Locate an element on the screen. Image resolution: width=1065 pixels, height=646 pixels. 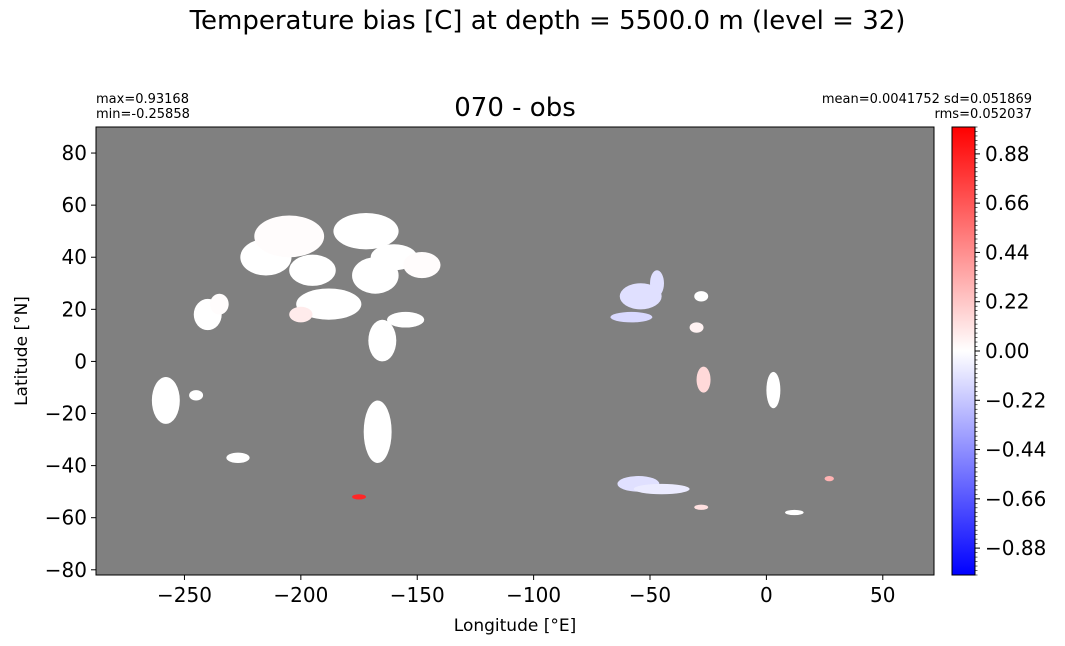
y-tick-label: −40 is located at coordinates (66, 466).